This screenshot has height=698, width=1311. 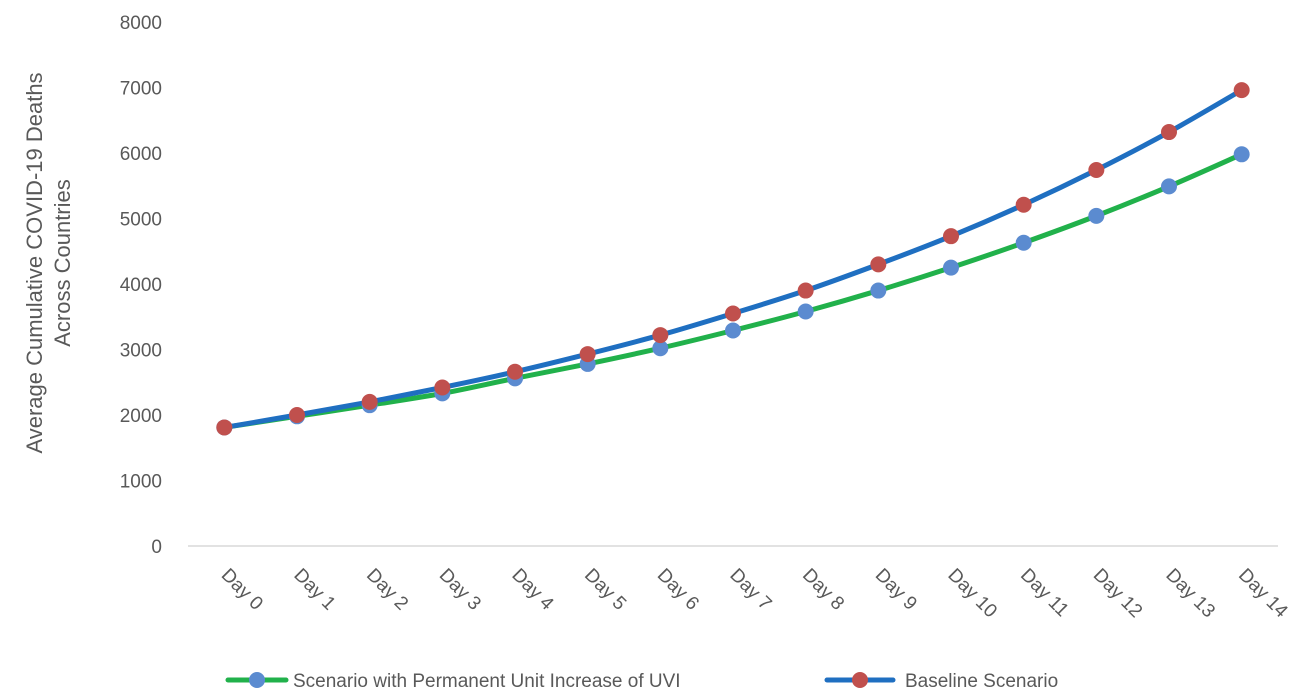 What do you see at coordinates (1117, 593) in the screenshot?
I see `x-tick-label: Day 12` at bounding box center [1117, 593].